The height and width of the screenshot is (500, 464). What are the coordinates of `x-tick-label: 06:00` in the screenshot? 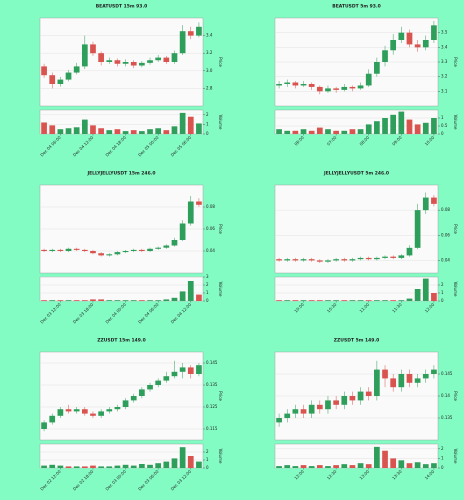 It's located at (299, 141).